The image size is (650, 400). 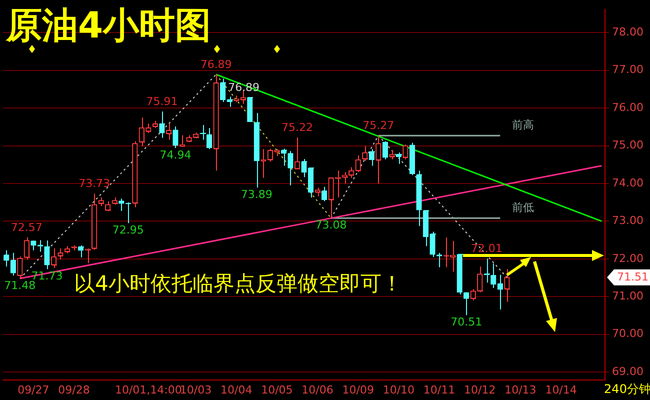 What do you see at coordinates (523, 125) in the screenshot?
I see `series-label: 前高` at bounding box center [523, 125].